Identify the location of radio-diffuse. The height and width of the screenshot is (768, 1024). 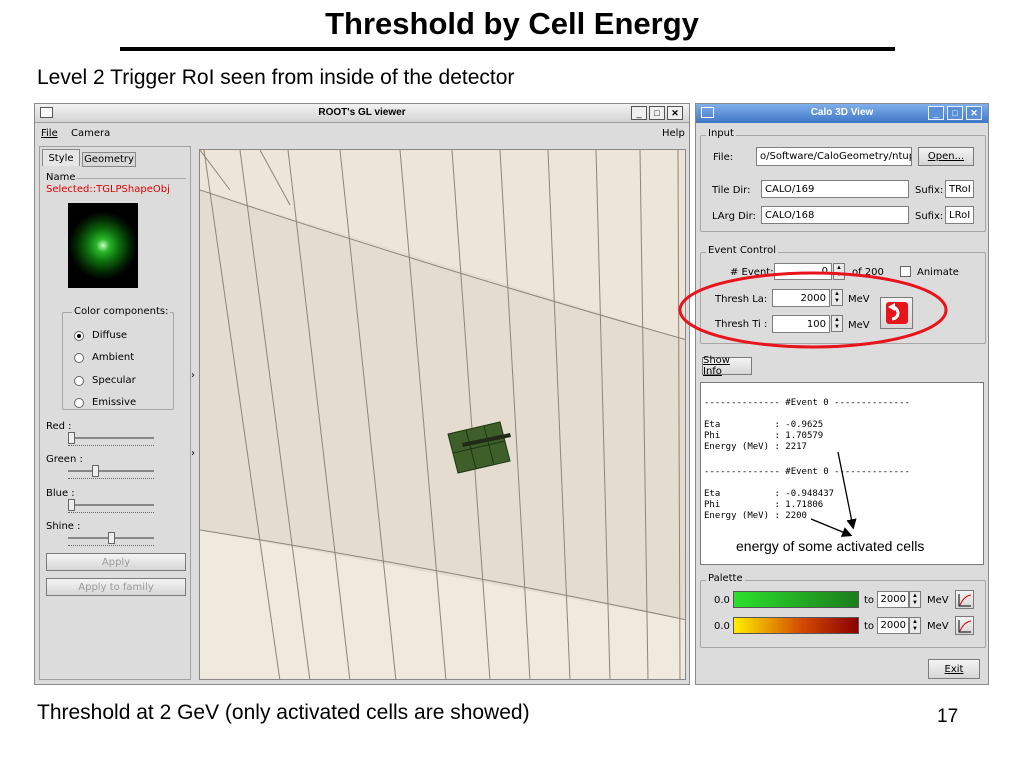
(79, 336).